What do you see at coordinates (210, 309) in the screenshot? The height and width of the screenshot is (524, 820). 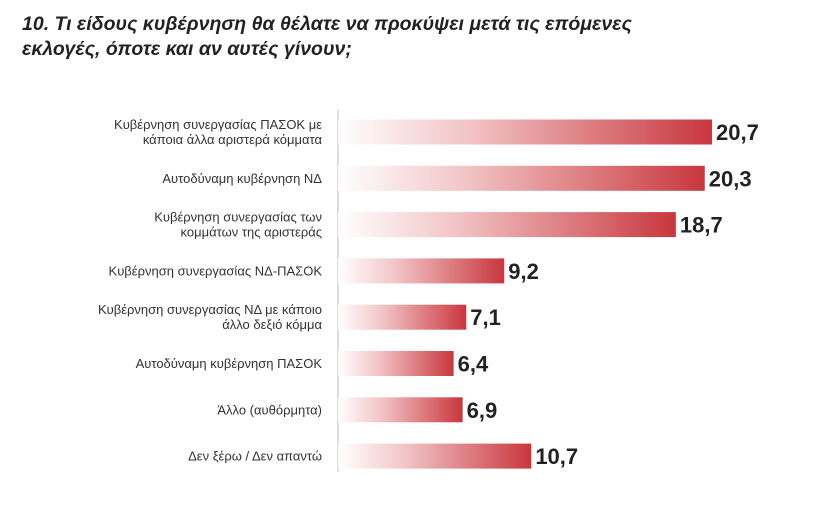 I see `category-label-4-line-0: Κυβέρνηση συνεργασίας ΝΔ με κάποιο` at bounding box center [210, 309].